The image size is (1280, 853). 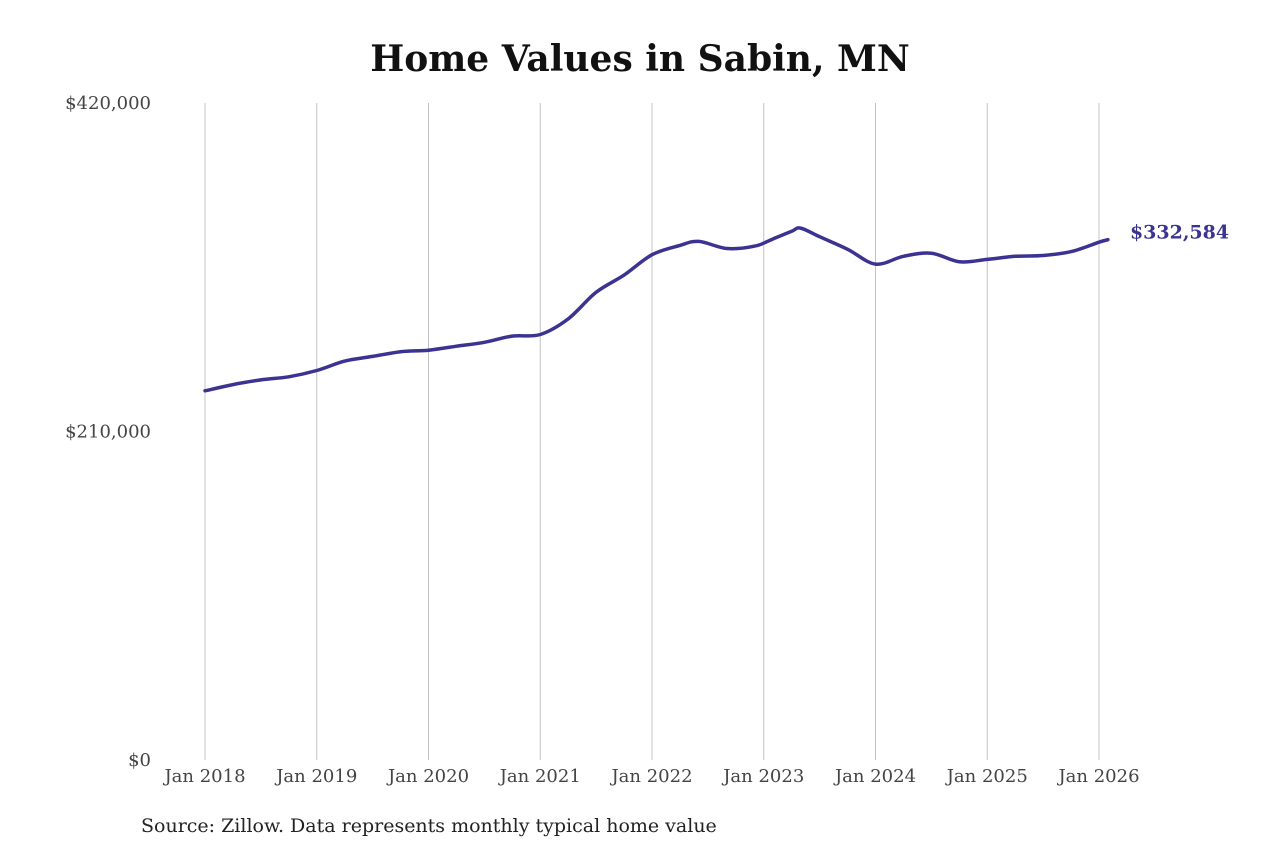 What do you see at coordinates (139, 760) in the screenshot?
I see `y-tick-label: $0` at bounding box center [139, 760].